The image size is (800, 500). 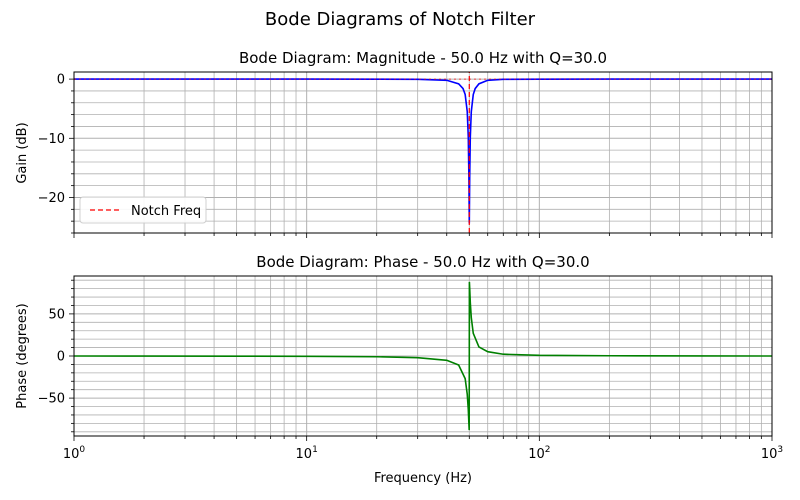 What do you see at coordinates (22, 152) in the screenshot?
I see `magnitude-ylabel: Gain (dB)` at bounding box center [22, 152].